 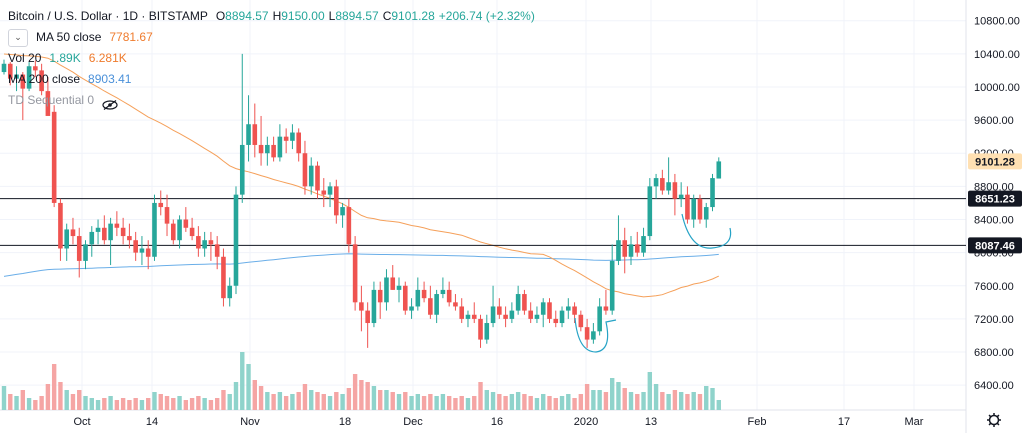 What do you see at coordinates (273, 58) in the screenshot?
I see `indicator-volume: Vol 20 1.89K 6.281K` at bounding box center [273, 58].